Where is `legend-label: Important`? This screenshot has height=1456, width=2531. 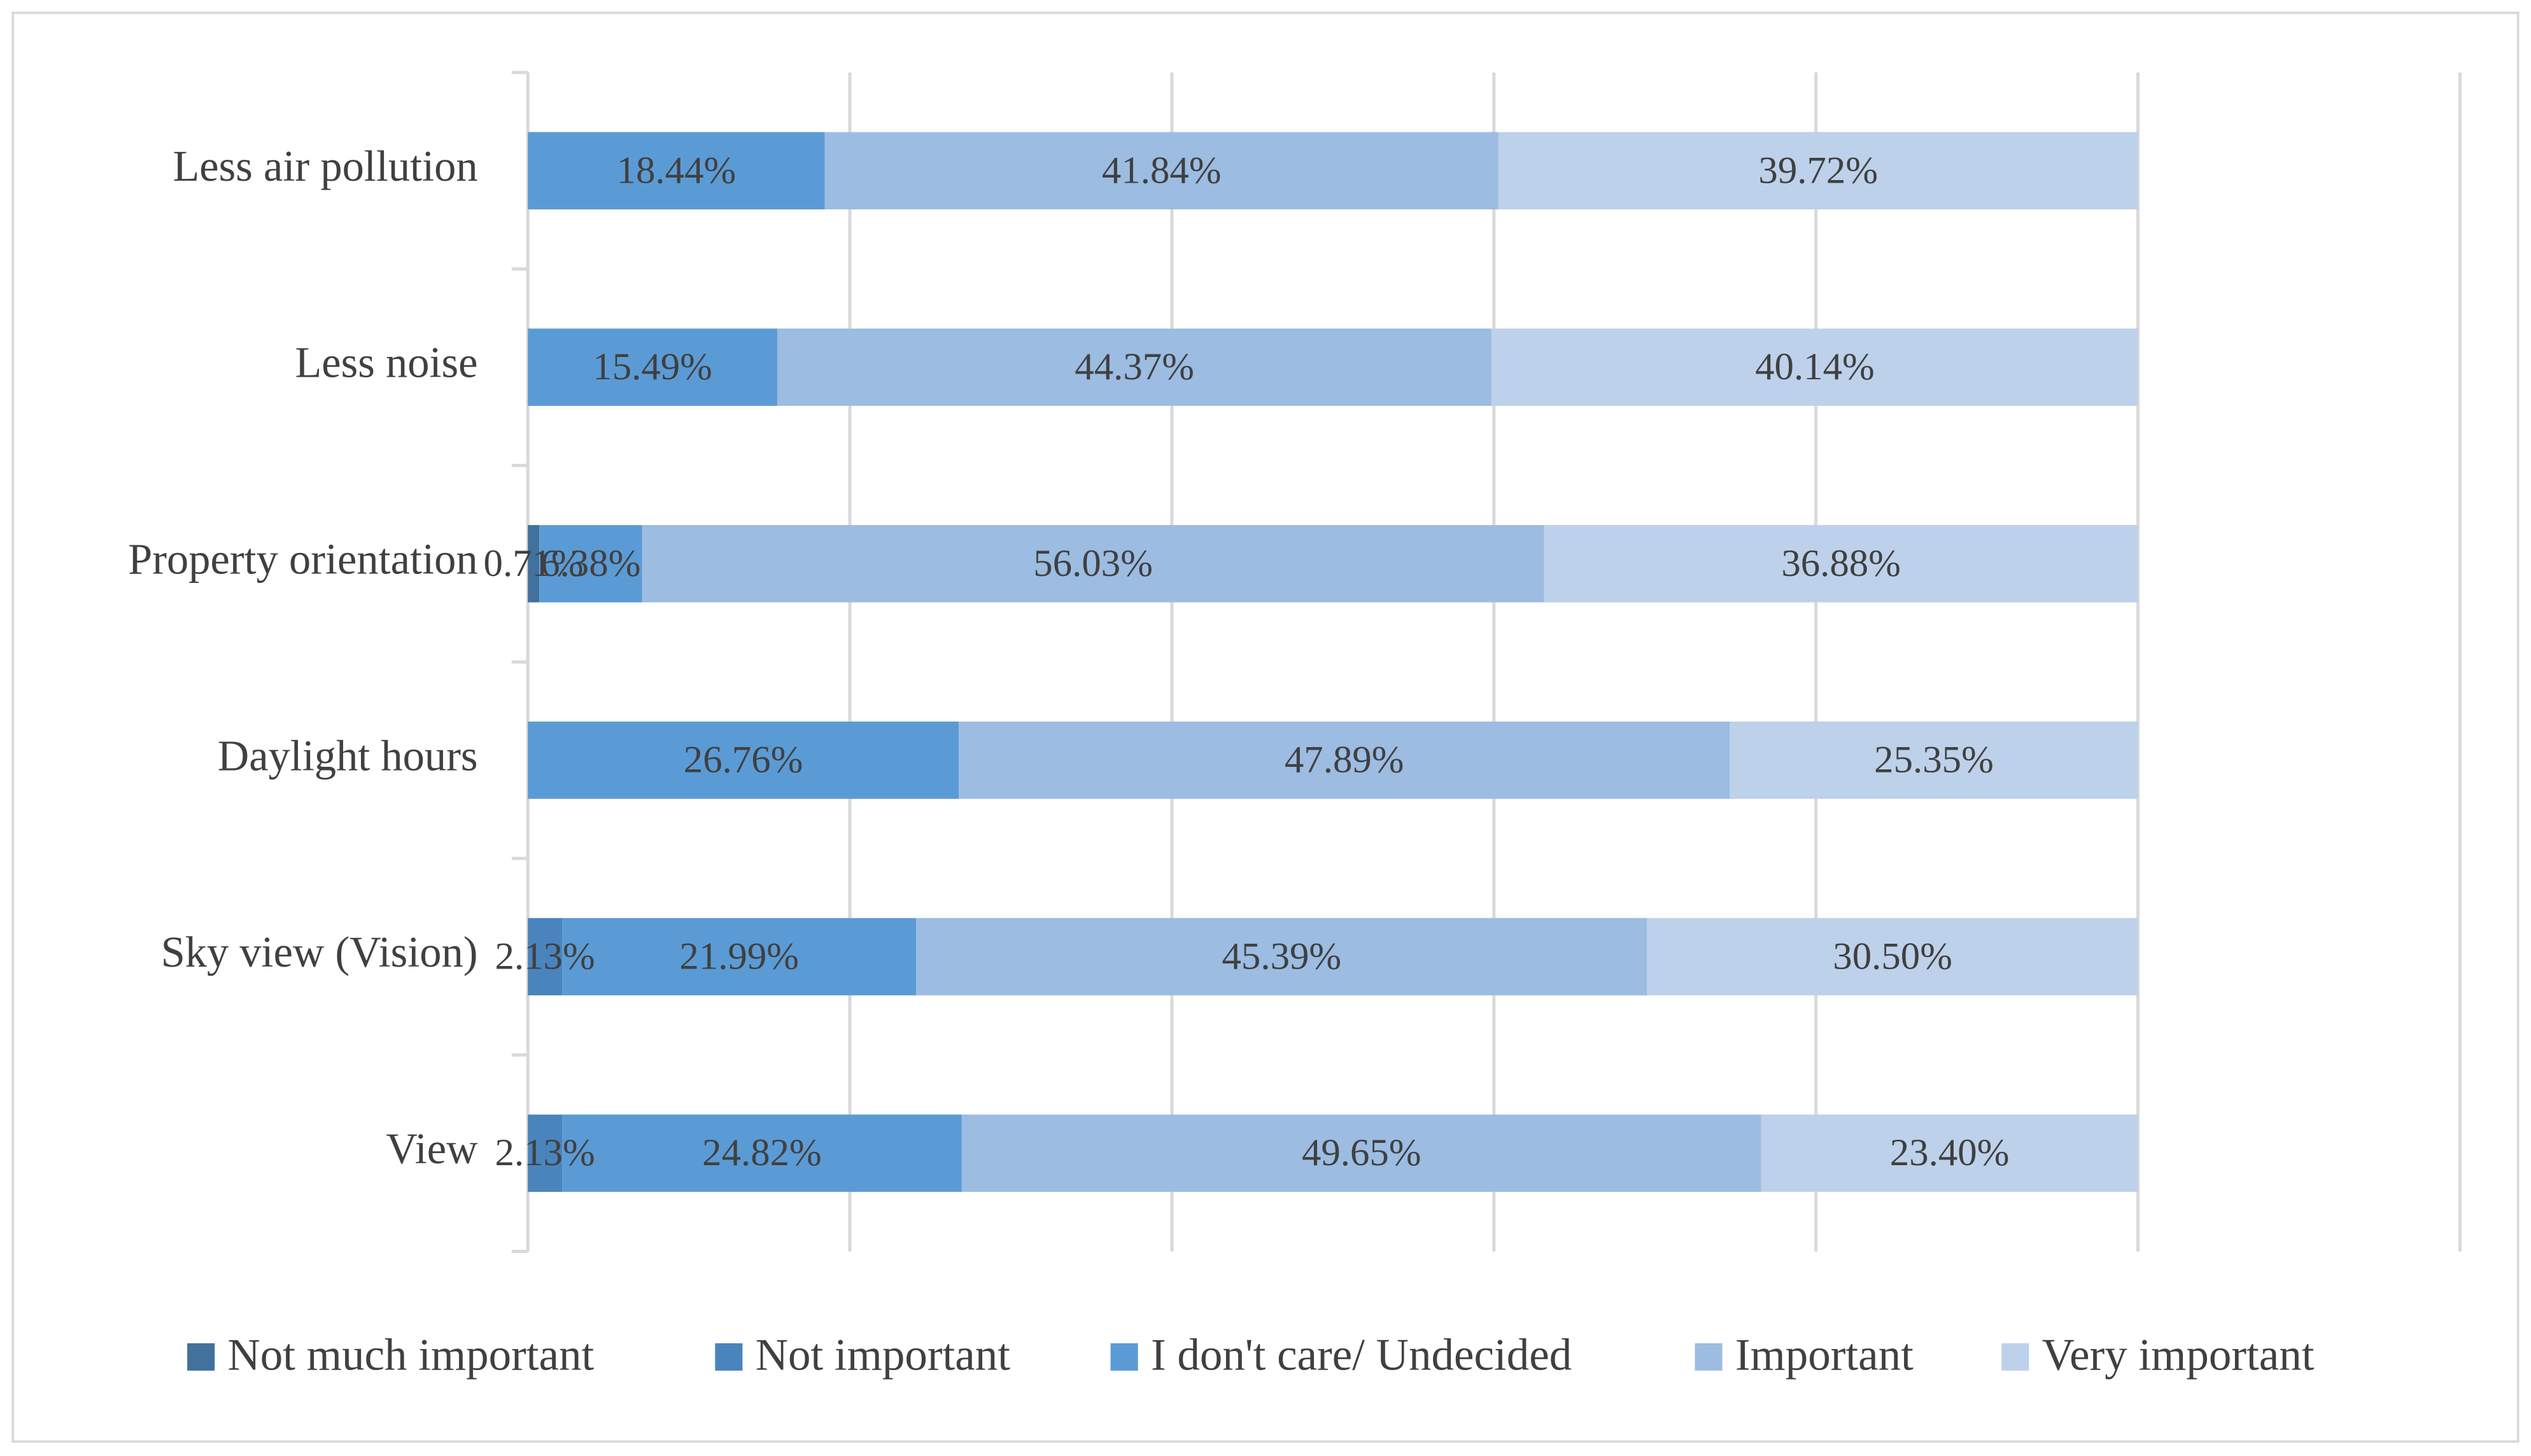 legend-label: Important is located at coordinates (1825, 1355).